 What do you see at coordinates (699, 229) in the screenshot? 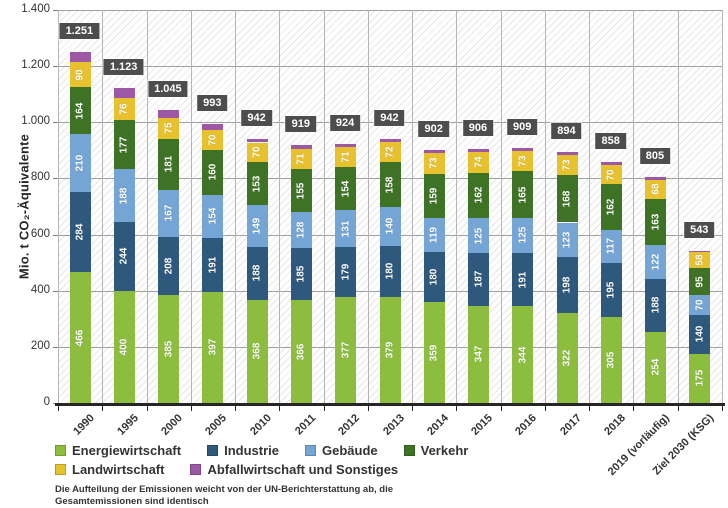
I see `total-label: 543` at bounding box center [699, 229].